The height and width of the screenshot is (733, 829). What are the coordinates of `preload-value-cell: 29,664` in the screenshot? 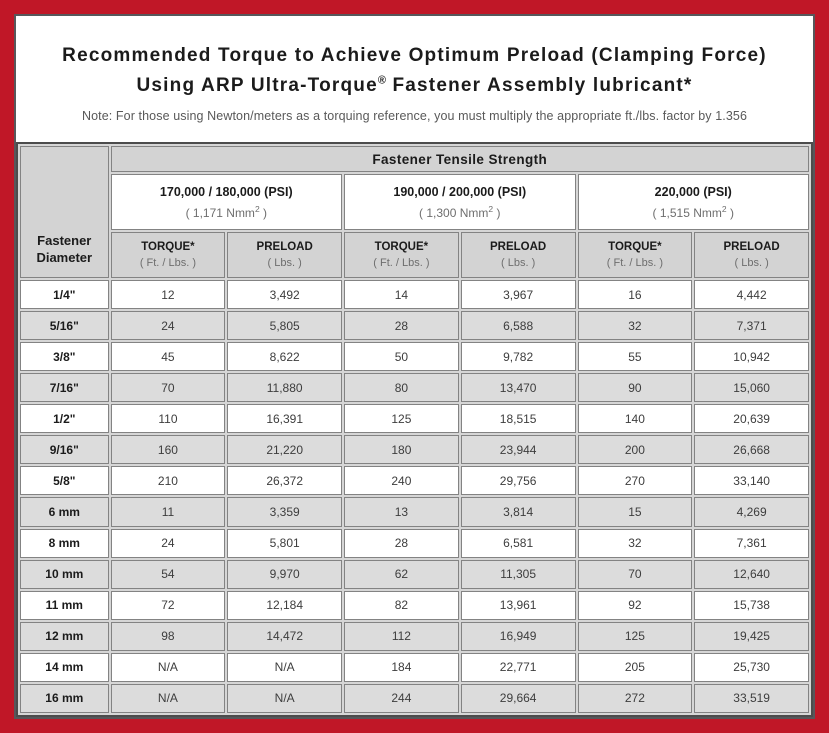 It's located at (518, 698).